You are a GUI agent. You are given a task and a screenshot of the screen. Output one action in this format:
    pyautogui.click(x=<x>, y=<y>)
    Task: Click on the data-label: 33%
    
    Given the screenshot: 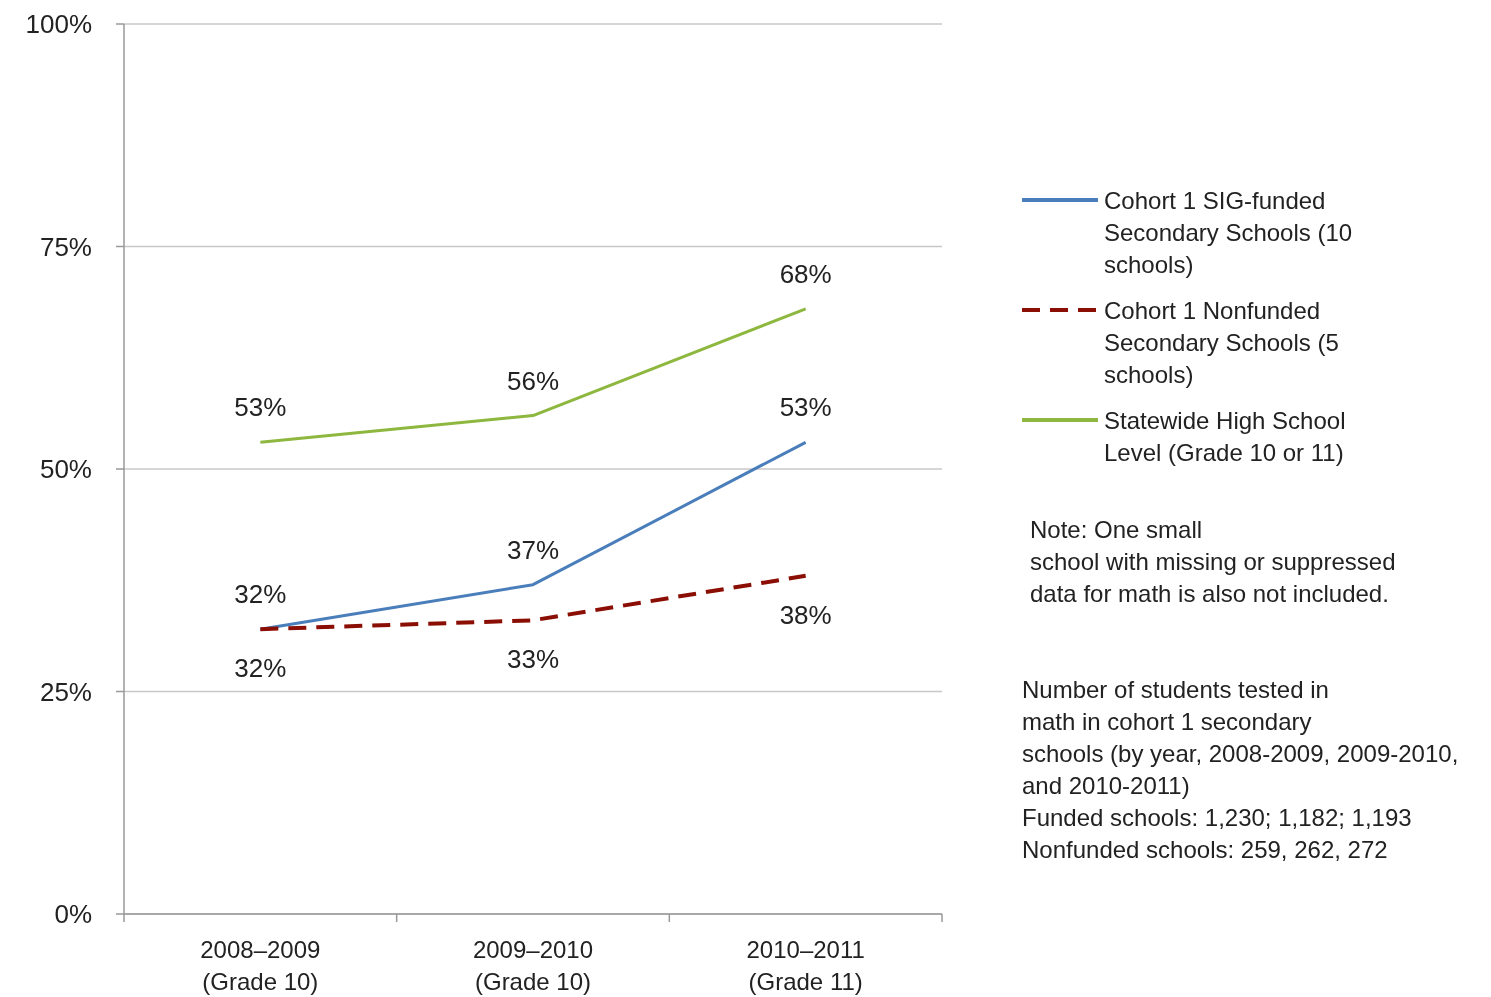 What is the action you would take?
    pyautogui.click(x=533, y=659)
    